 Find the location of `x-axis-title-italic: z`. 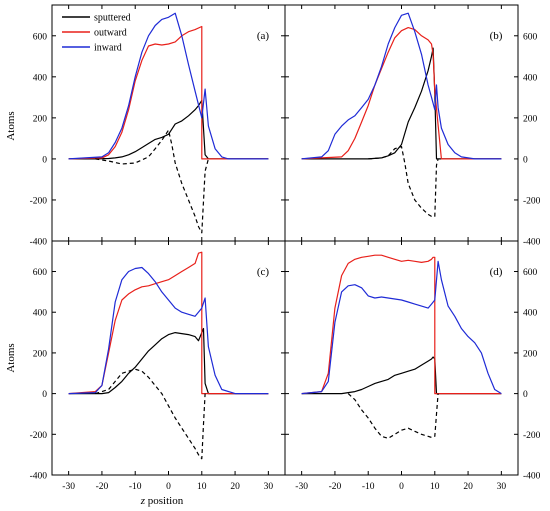

x-axis-title-italic: z is located at coordinates (143, 501).